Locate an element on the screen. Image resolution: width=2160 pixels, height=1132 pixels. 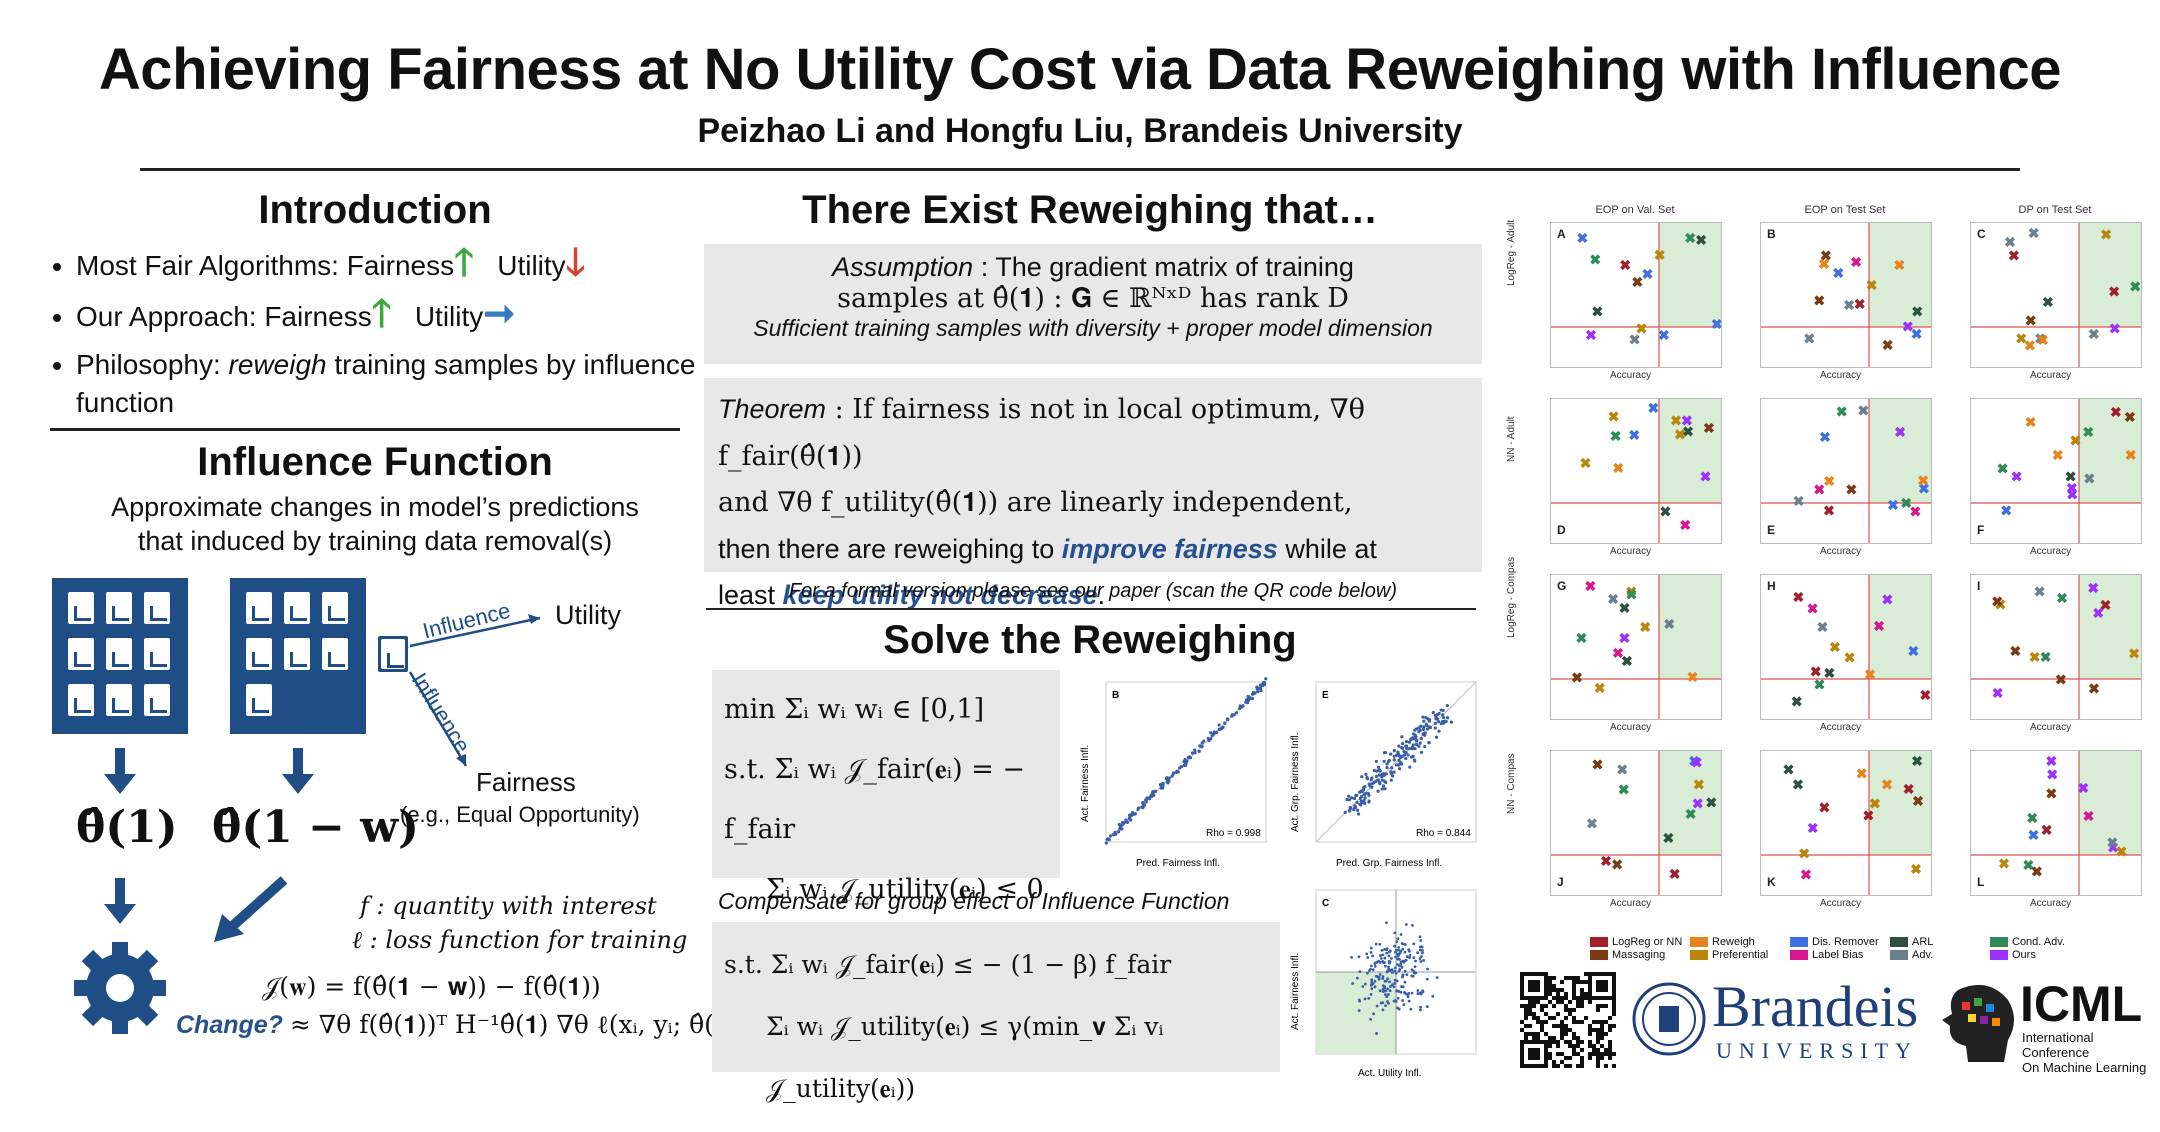
plot-label: E is located at coordinates (1325, 695).